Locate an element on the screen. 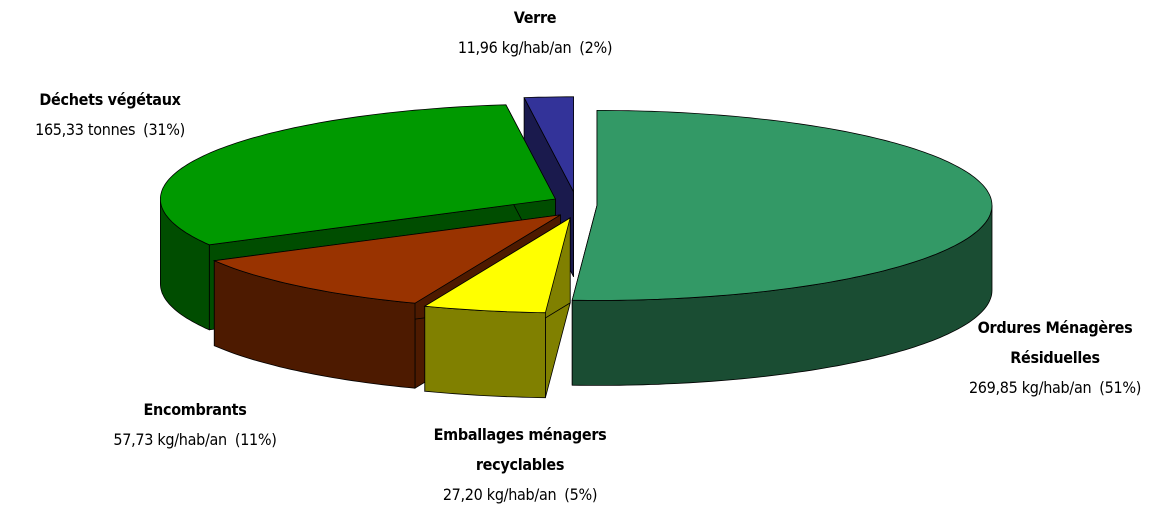  slice-label: Verre 11,96 kg/hab/an (2%) is located at coordinates (535, 33).